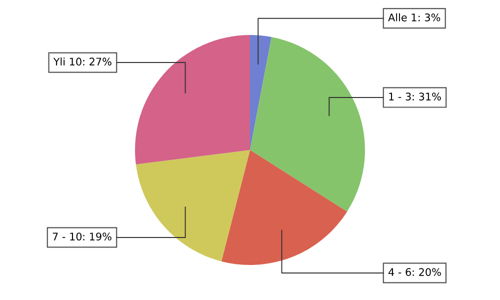 Image resolution: width=500 pixels, height=300 pixels. What do you see at coordinates (400, 96) in the screenshot?
I see `slice-label: 1 - 3` at bounding box center [400, 96].